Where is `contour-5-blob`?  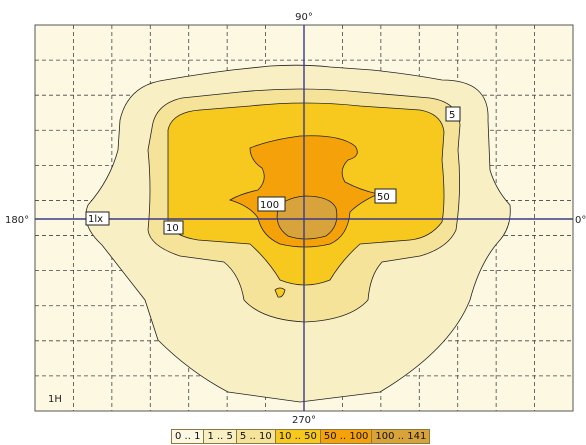
contour-5-blob is located at coordinates (280, 292).